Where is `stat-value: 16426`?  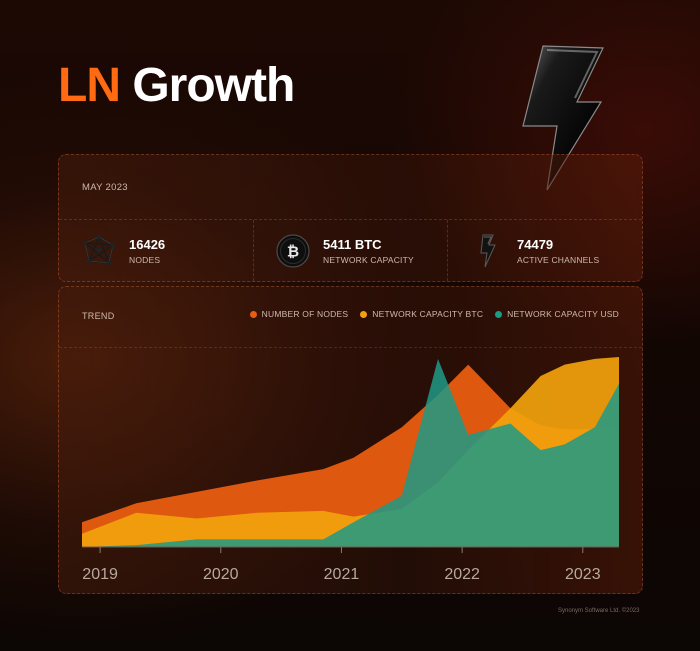 stat-value: 16426 is located at coordinates (147, 244).